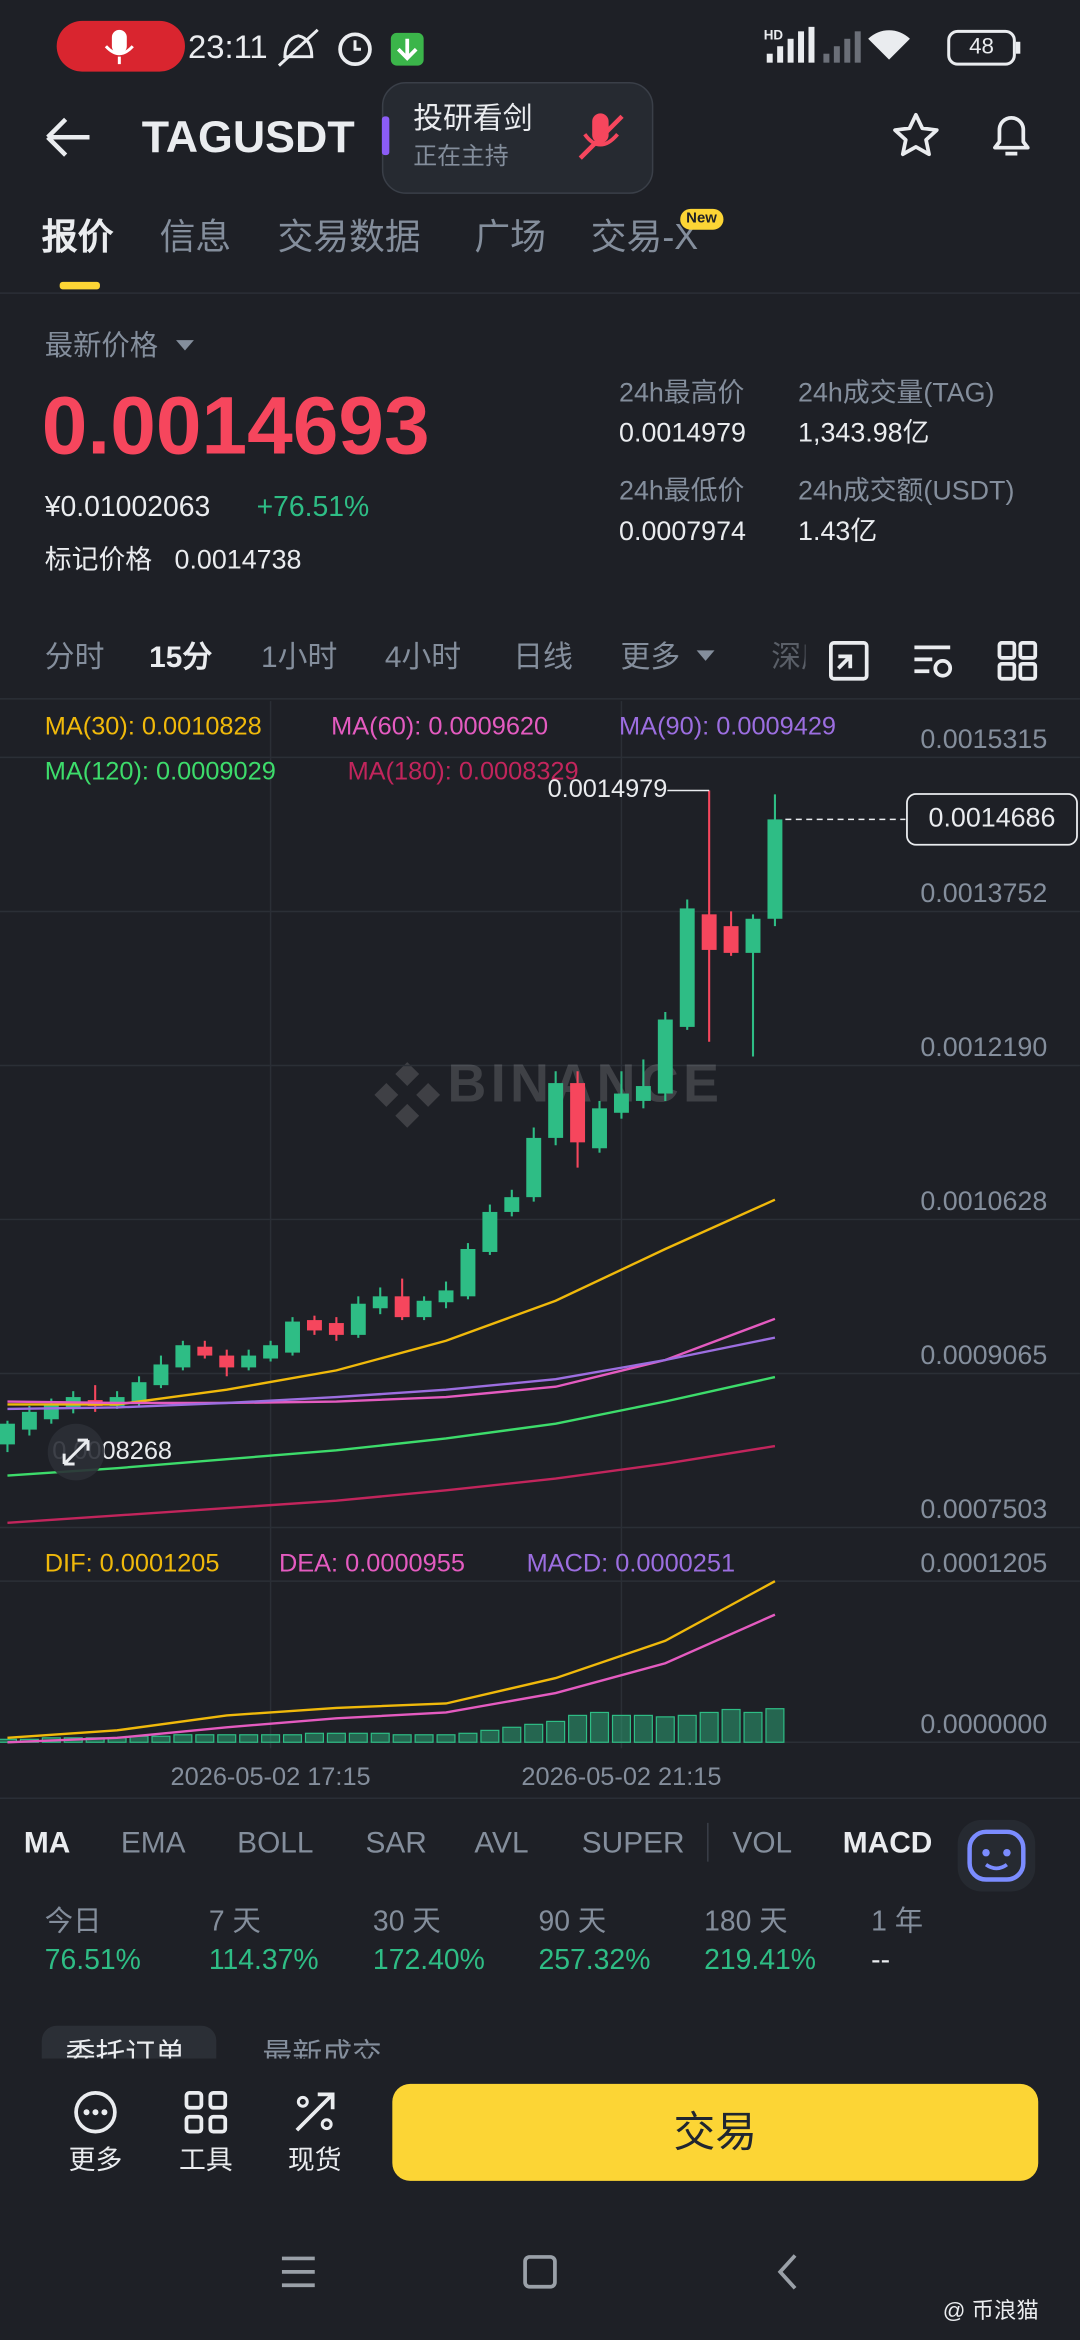 The image size is (1080, 2340). I want to click on period-label: 7 天, so click(234, 1922).